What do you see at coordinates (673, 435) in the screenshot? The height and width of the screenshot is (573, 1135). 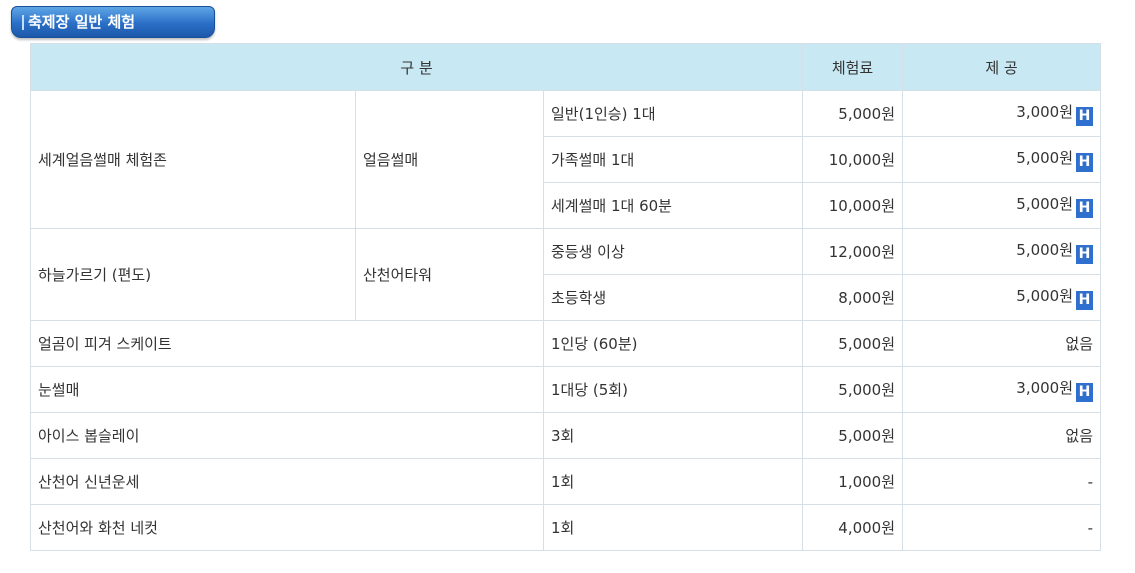 I see `row-item: 3회` at bounding box center [673, 435].